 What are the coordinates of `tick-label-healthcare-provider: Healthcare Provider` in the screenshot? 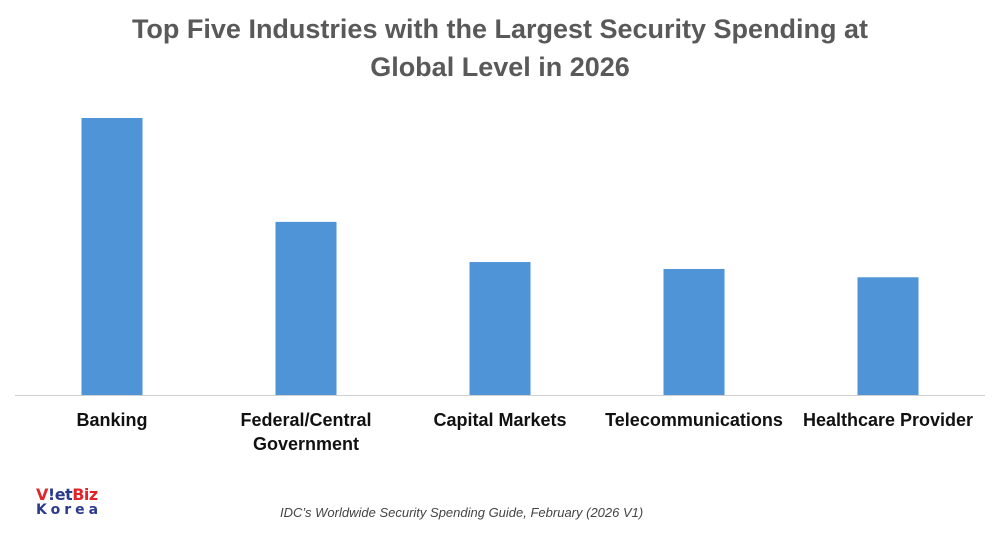 It's located at (888, 420).